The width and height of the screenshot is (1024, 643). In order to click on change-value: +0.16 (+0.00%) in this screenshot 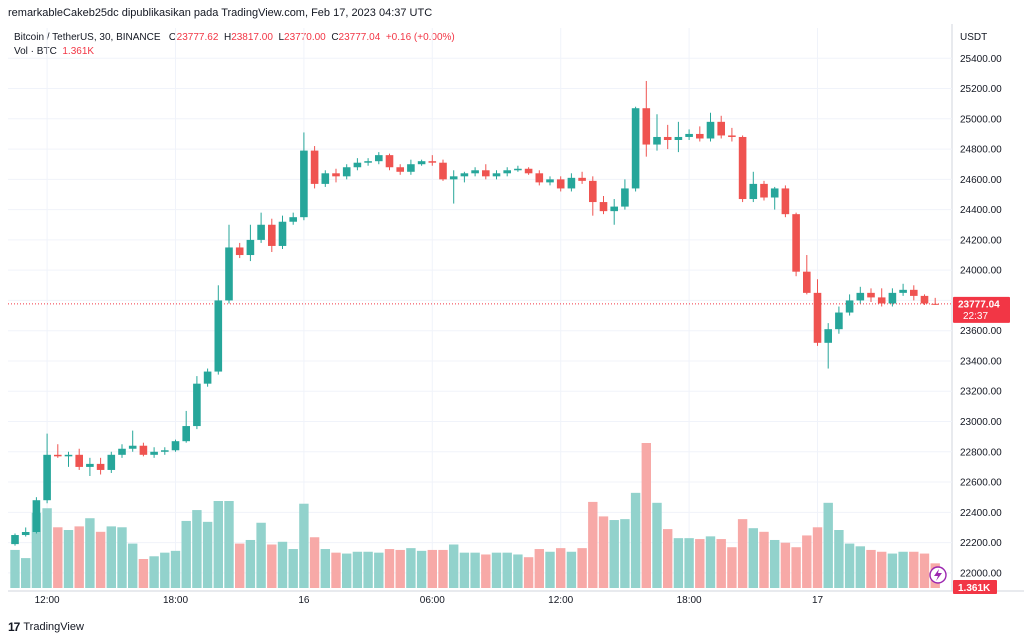, I will do `click(420, 37)`.